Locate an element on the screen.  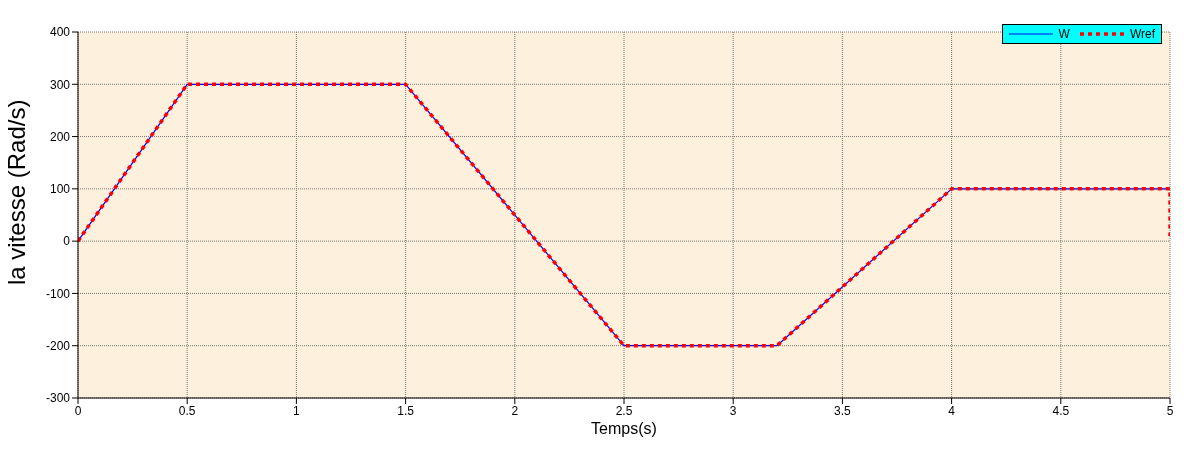
y-tick-label: 0 is located at coordinates (67, 241).